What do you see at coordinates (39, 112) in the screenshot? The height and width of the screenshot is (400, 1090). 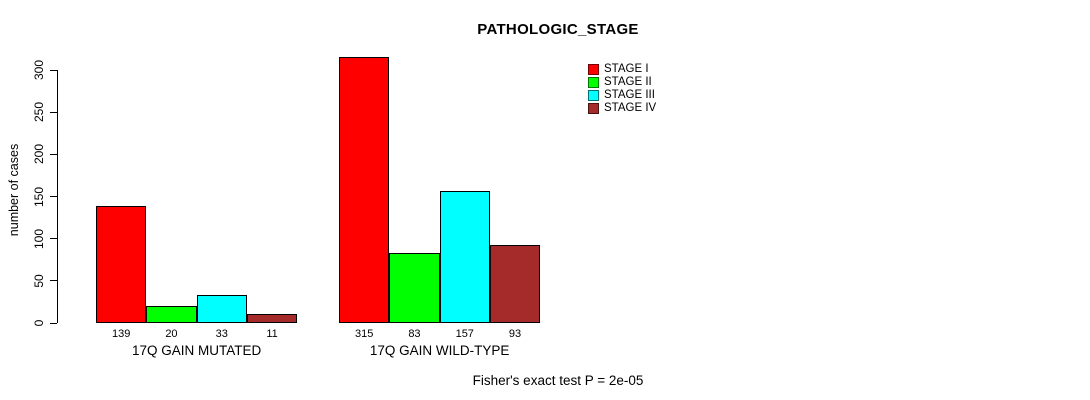 I see `y-tick-label: 250` at bounding box center [39, 112].